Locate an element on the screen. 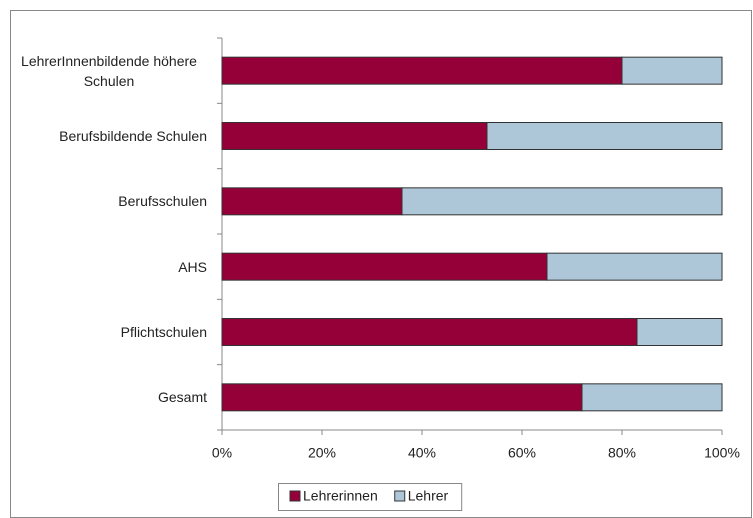 The image size is (753, 518). y-tick-label: LehrerInnenbildende höhere Schulen is located at coordinates (109, 71).